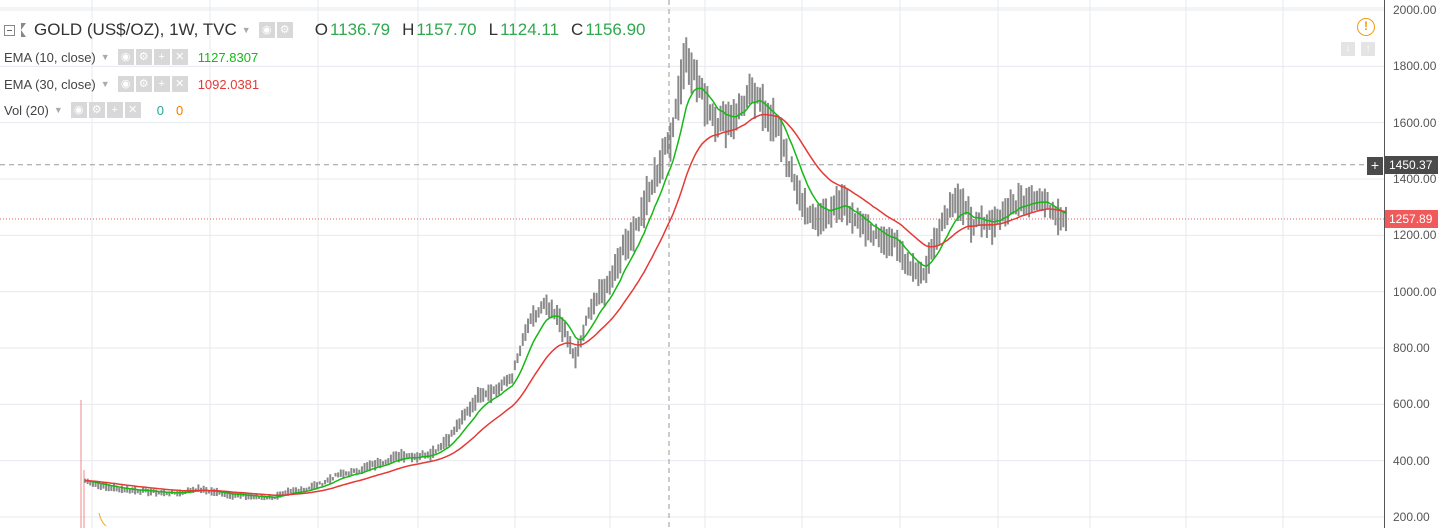 The image size is (1452, 528). Describe the element at coordinates (1415, 235) in the screenshot. I see `price-axis-tick: 1200.00` at that location.